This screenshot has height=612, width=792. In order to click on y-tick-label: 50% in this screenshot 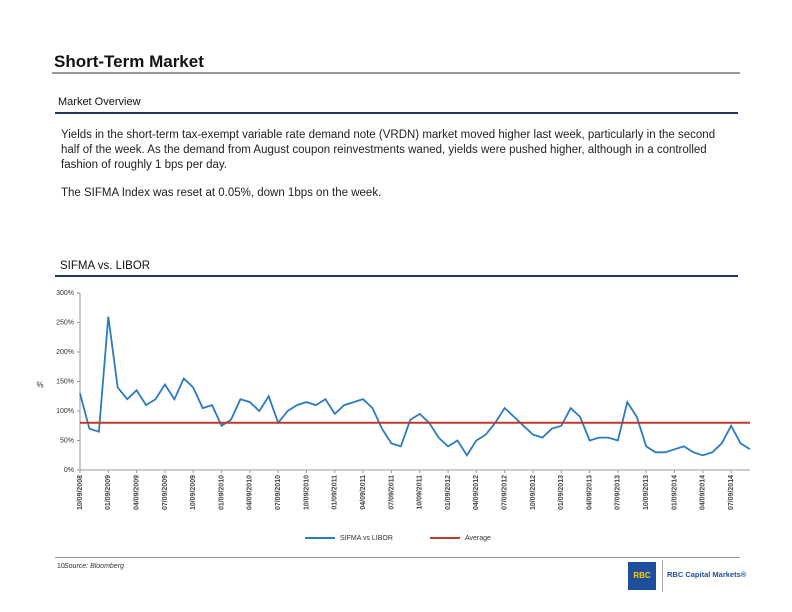, I will do `click(67, 440)`.